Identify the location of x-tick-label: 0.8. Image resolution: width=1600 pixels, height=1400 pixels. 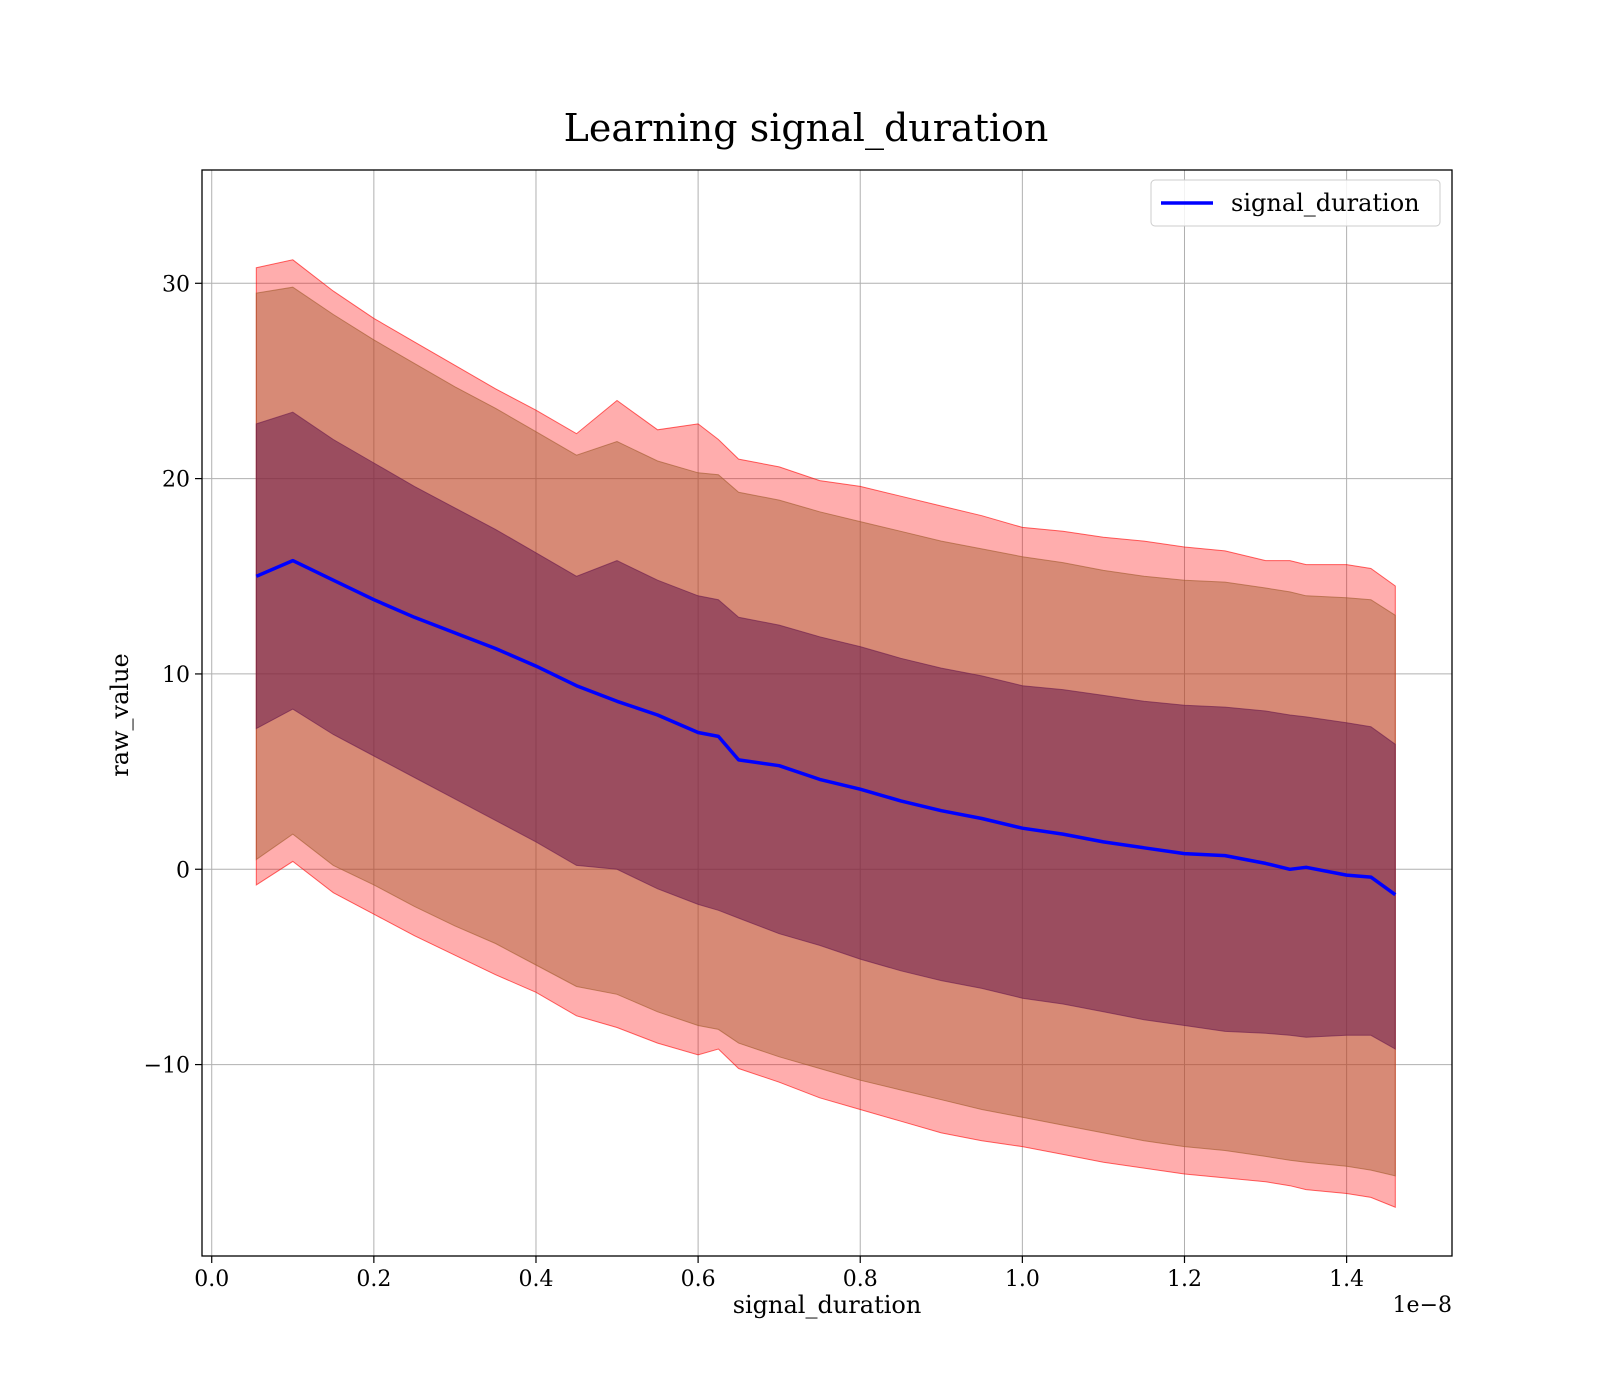
(860, 1279).